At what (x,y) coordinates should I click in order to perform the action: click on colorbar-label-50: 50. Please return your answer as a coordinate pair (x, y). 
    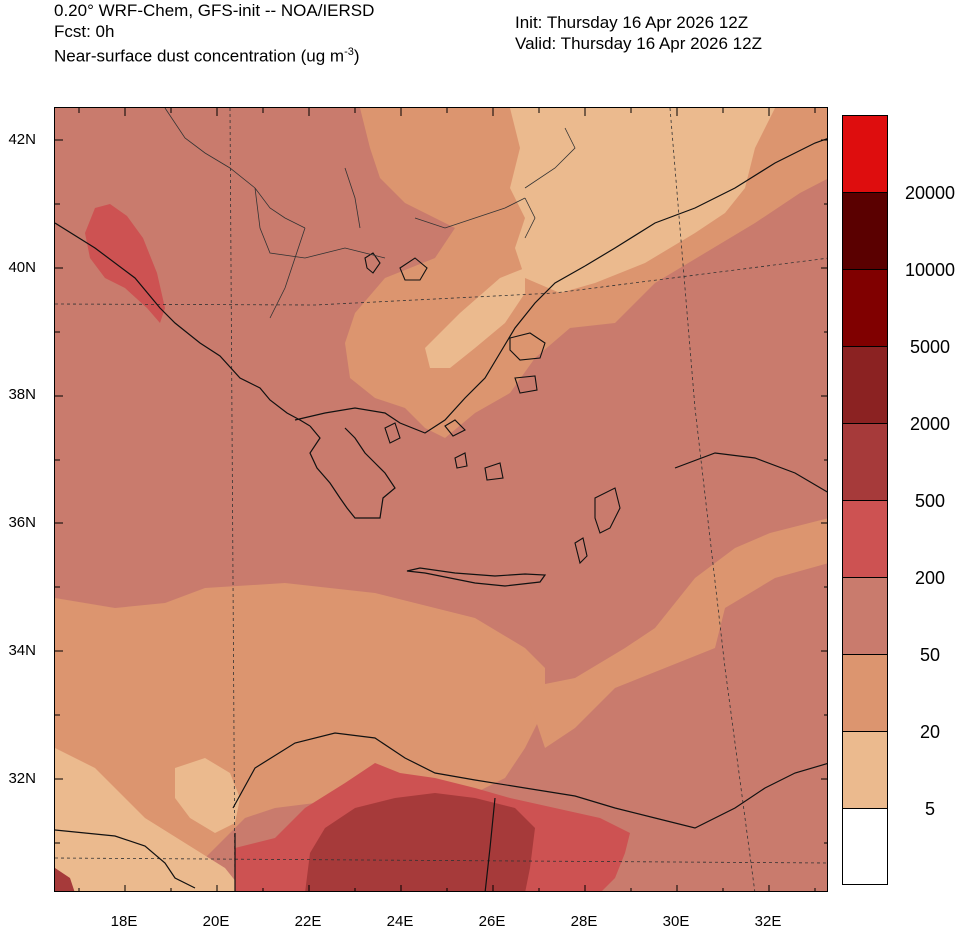
    Looking at the image, I should click on (930, 655).